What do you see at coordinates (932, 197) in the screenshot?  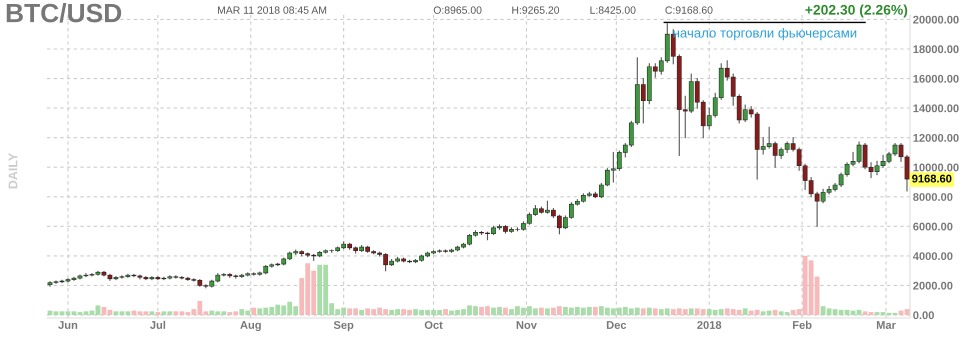 I see `y-tick-label: 8000.00` at bounding box center [932, 197].